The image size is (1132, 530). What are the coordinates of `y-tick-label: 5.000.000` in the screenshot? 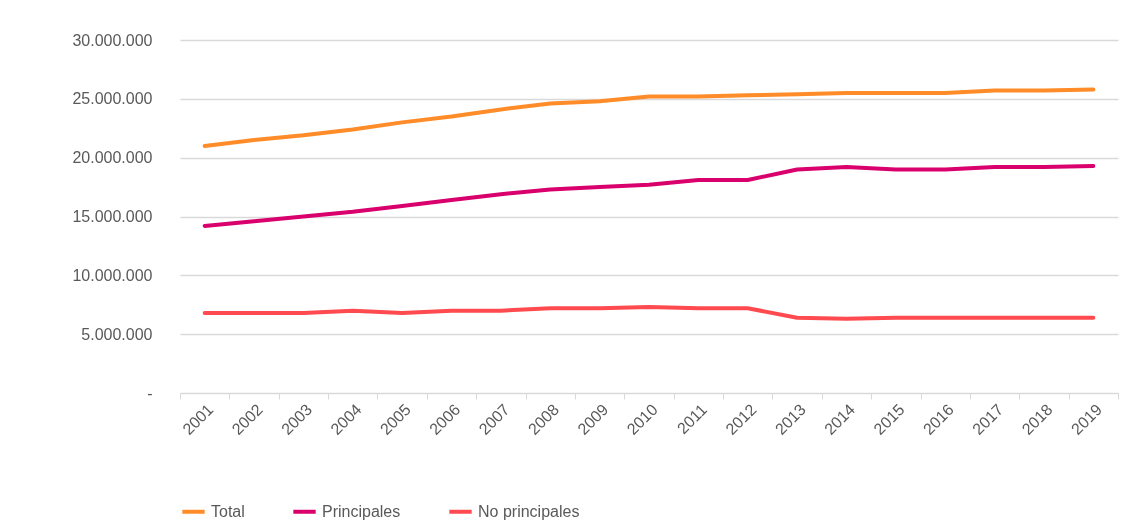 It's located at (117, 334).